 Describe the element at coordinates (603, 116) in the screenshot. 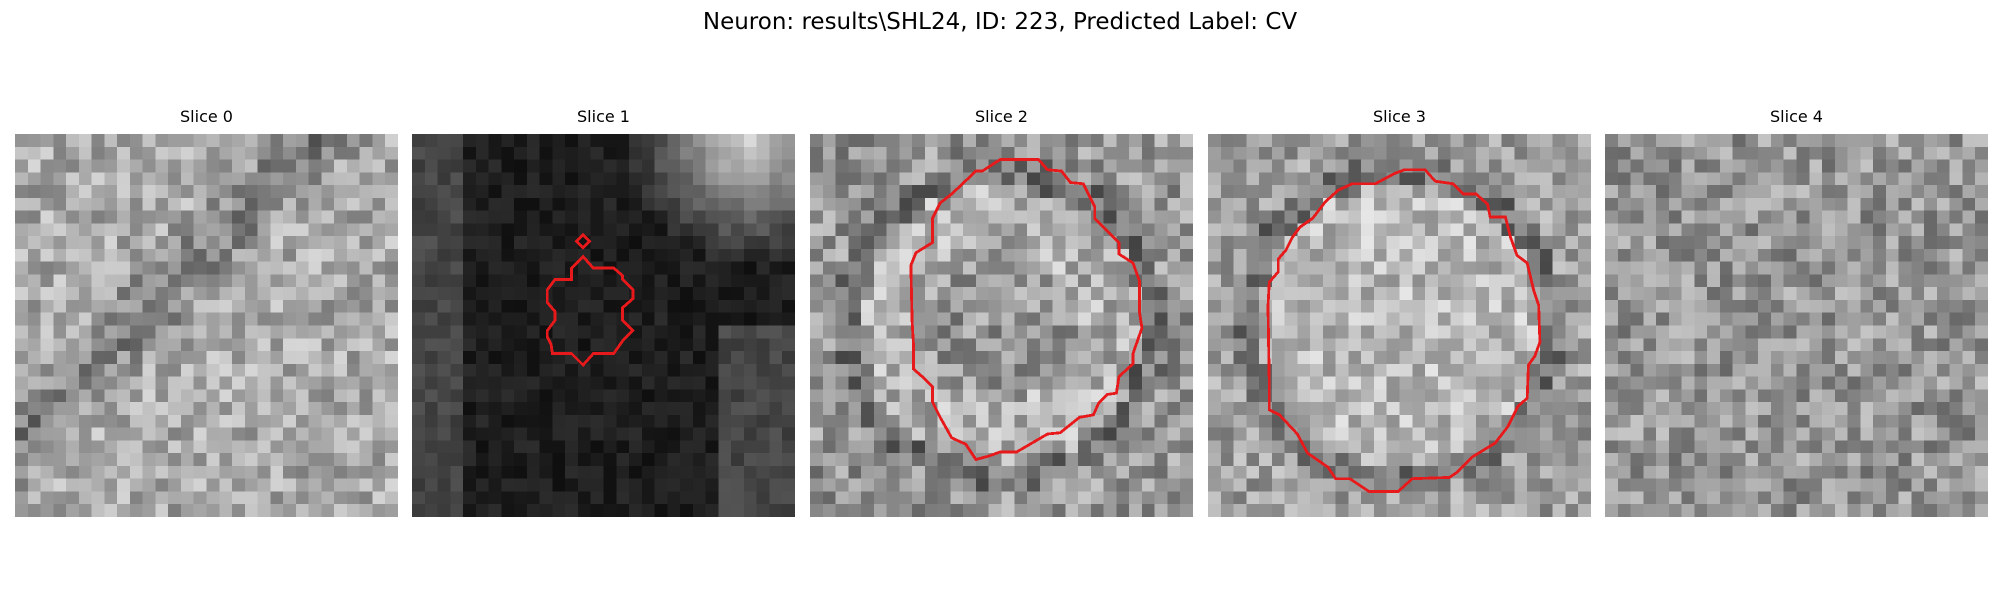

I see `panel-title: Slice 1` at that location.